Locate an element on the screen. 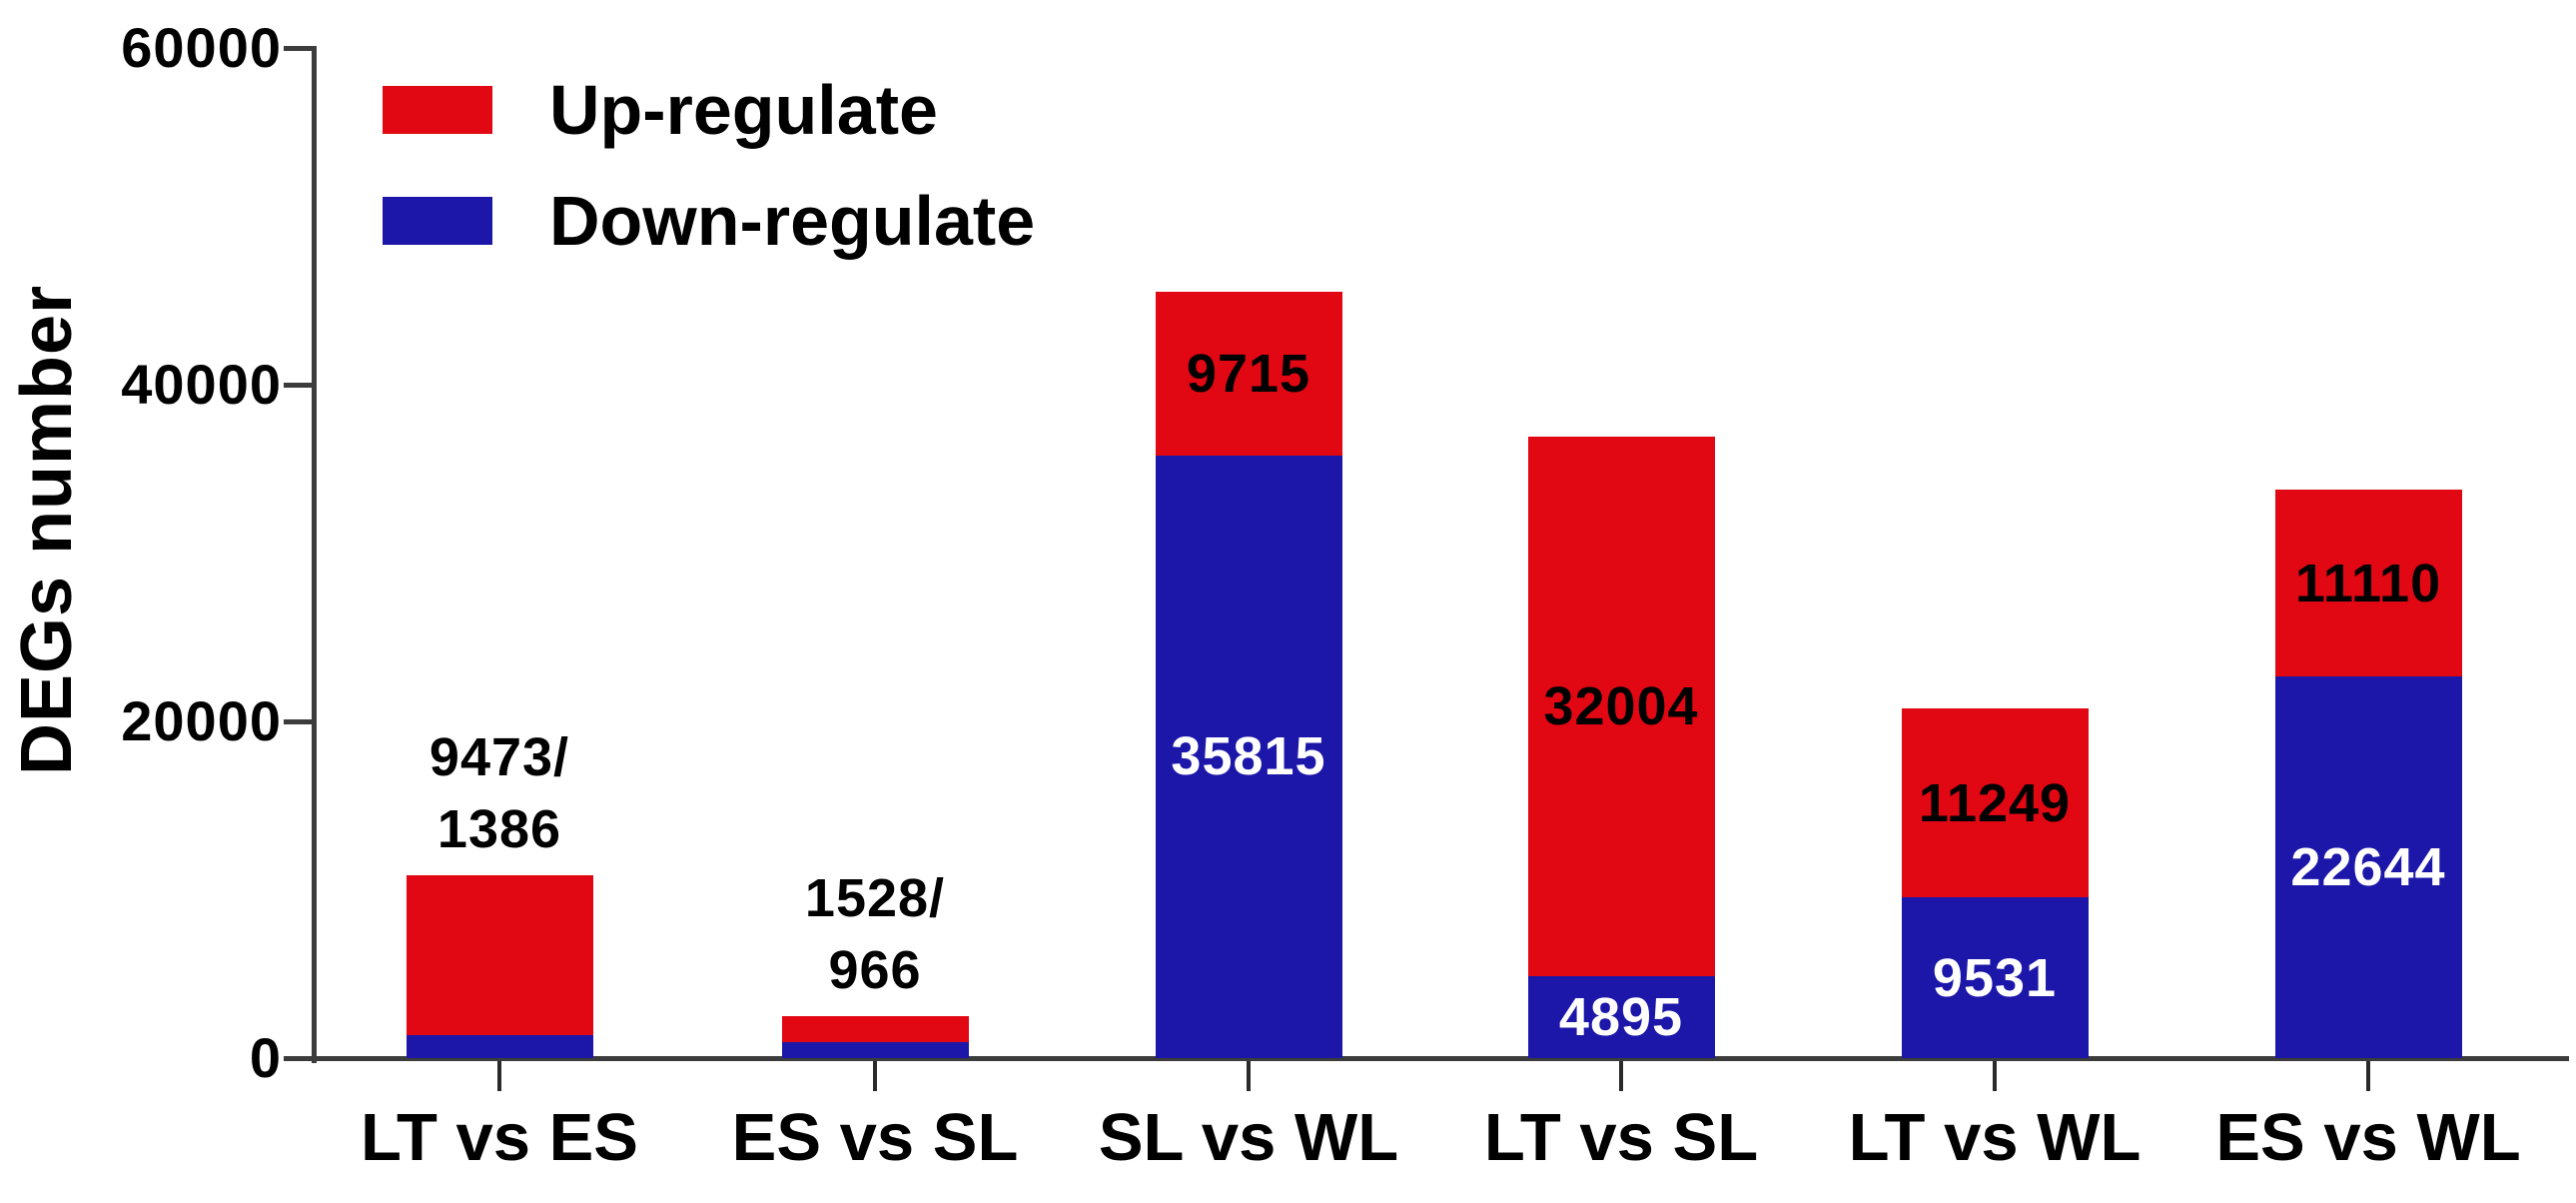 The height and width of the screenshot is (1203, 2576). legend-swatch-up-regulate is located at coordinates (438, 110).